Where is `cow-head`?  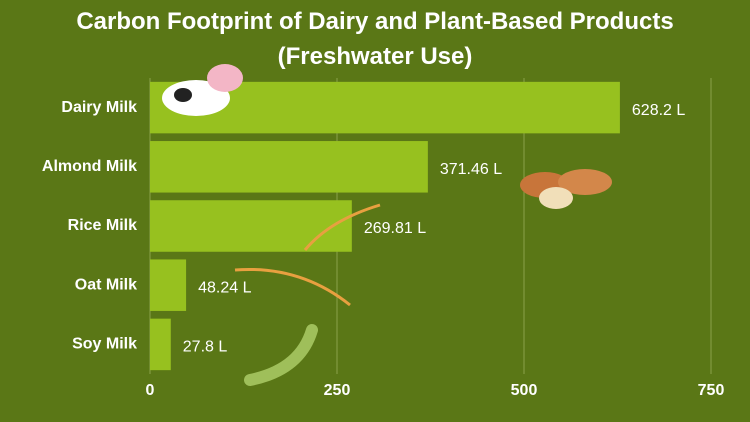
cow-head is located at coordinates (225, 78).